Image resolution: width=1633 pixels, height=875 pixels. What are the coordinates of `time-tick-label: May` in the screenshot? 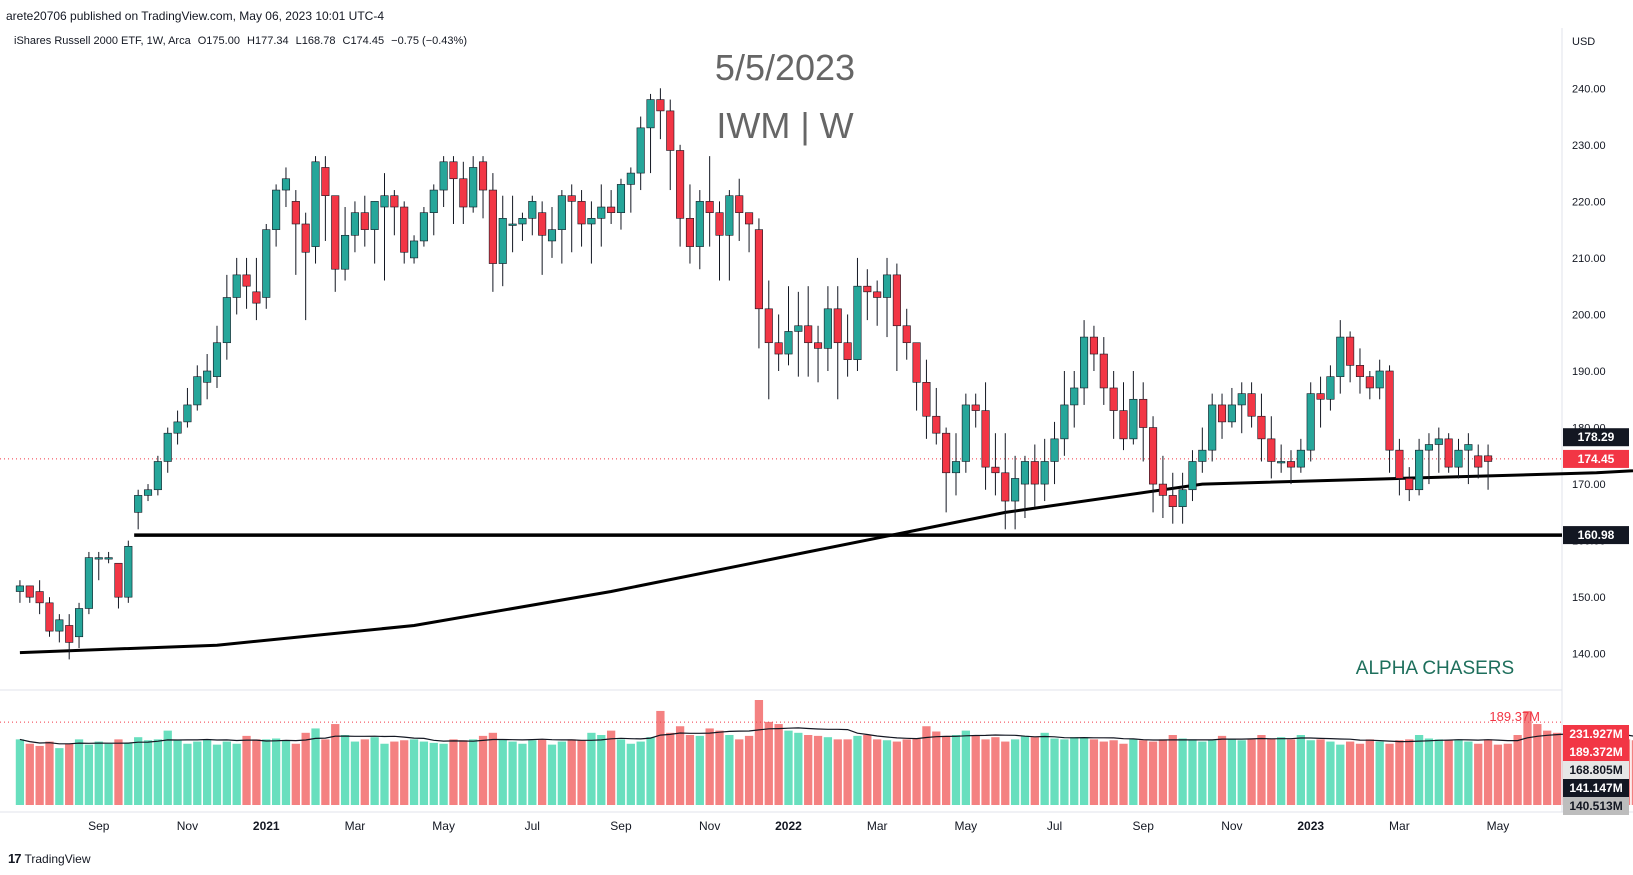 It's located at (443, 826).